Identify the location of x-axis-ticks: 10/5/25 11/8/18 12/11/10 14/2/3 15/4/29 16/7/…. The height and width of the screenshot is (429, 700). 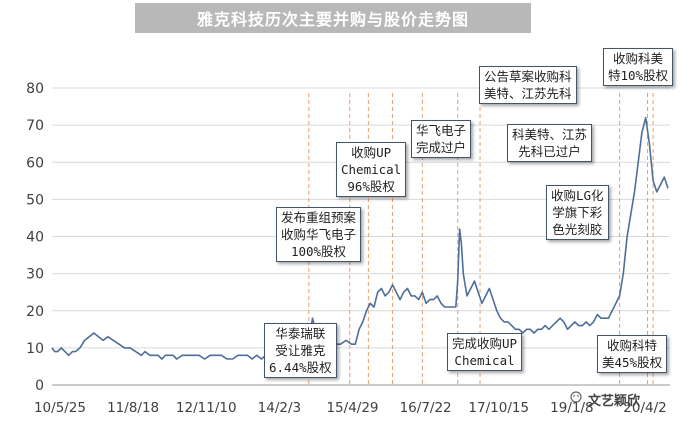
(350, 408).